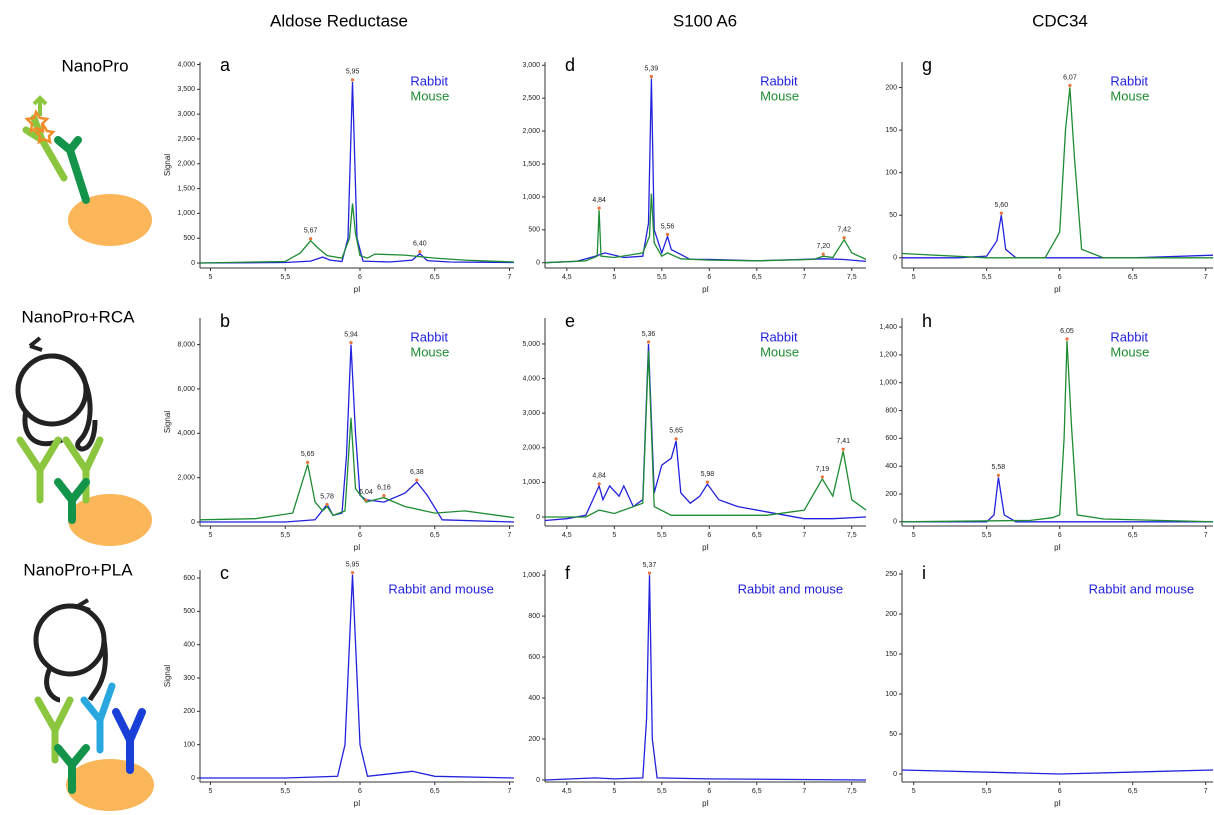  Describe the element at coordinates (791, 588) in the screenshot. I see `legend-entry: Rabbit and mouse` at that location.